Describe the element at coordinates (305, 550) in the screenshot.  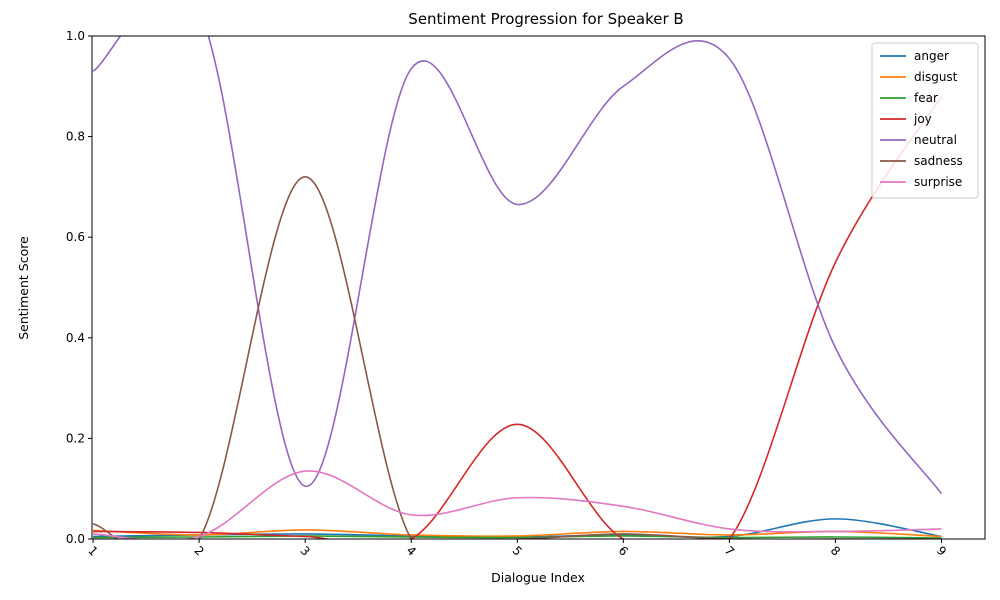
I see `x-tick-label: 3` at that location.